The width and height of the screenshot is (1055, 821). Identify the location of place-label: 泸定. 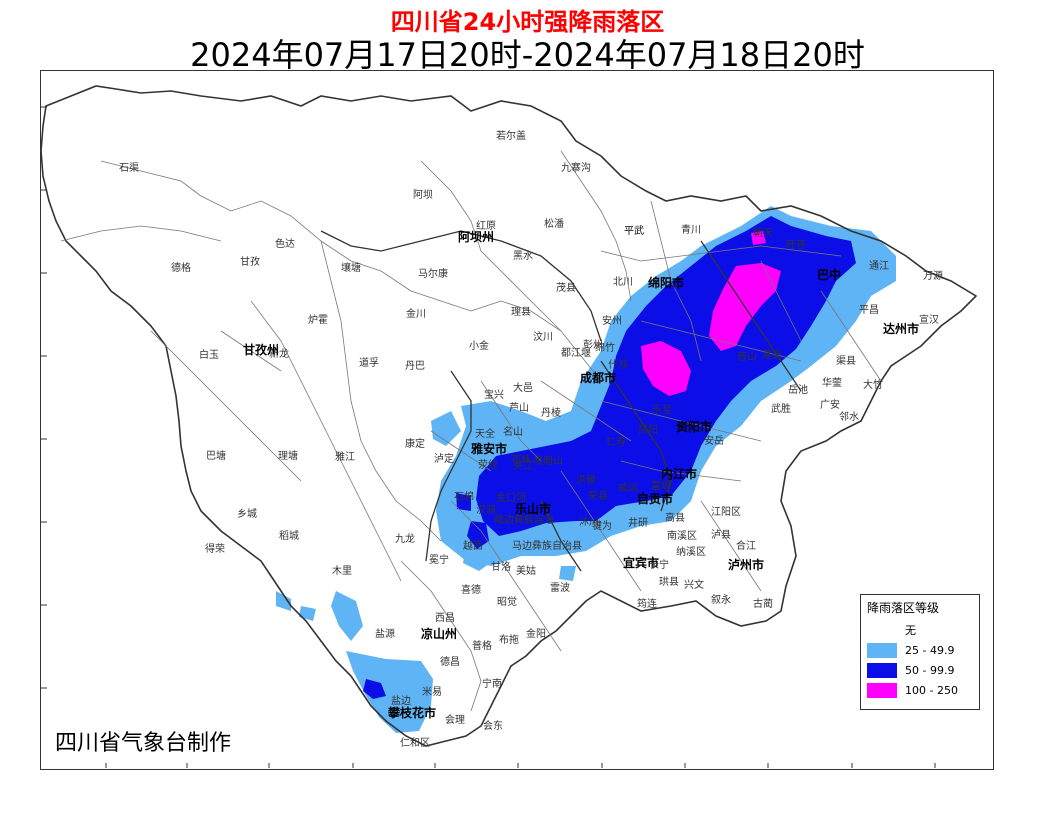
(444, 458).